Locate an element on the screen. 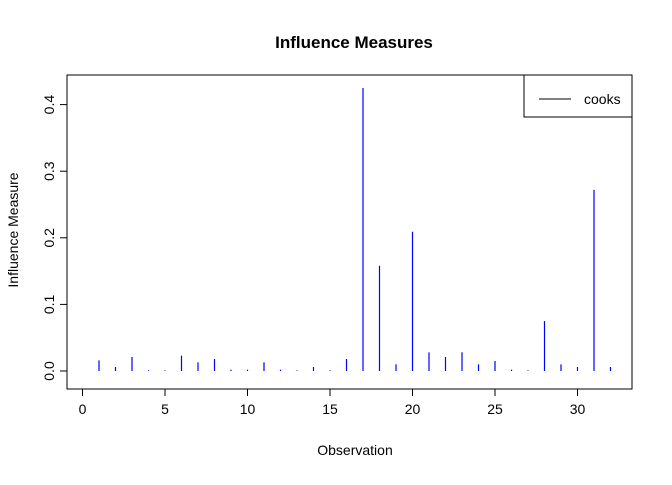  chart-title: Influence Measures is located at coordinates (354, 42).